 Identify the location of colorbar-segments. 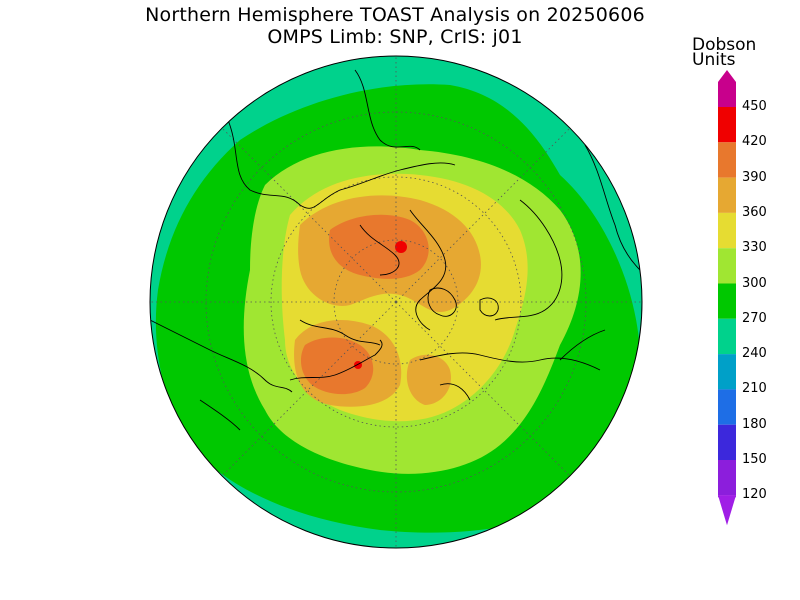
(727, 298).